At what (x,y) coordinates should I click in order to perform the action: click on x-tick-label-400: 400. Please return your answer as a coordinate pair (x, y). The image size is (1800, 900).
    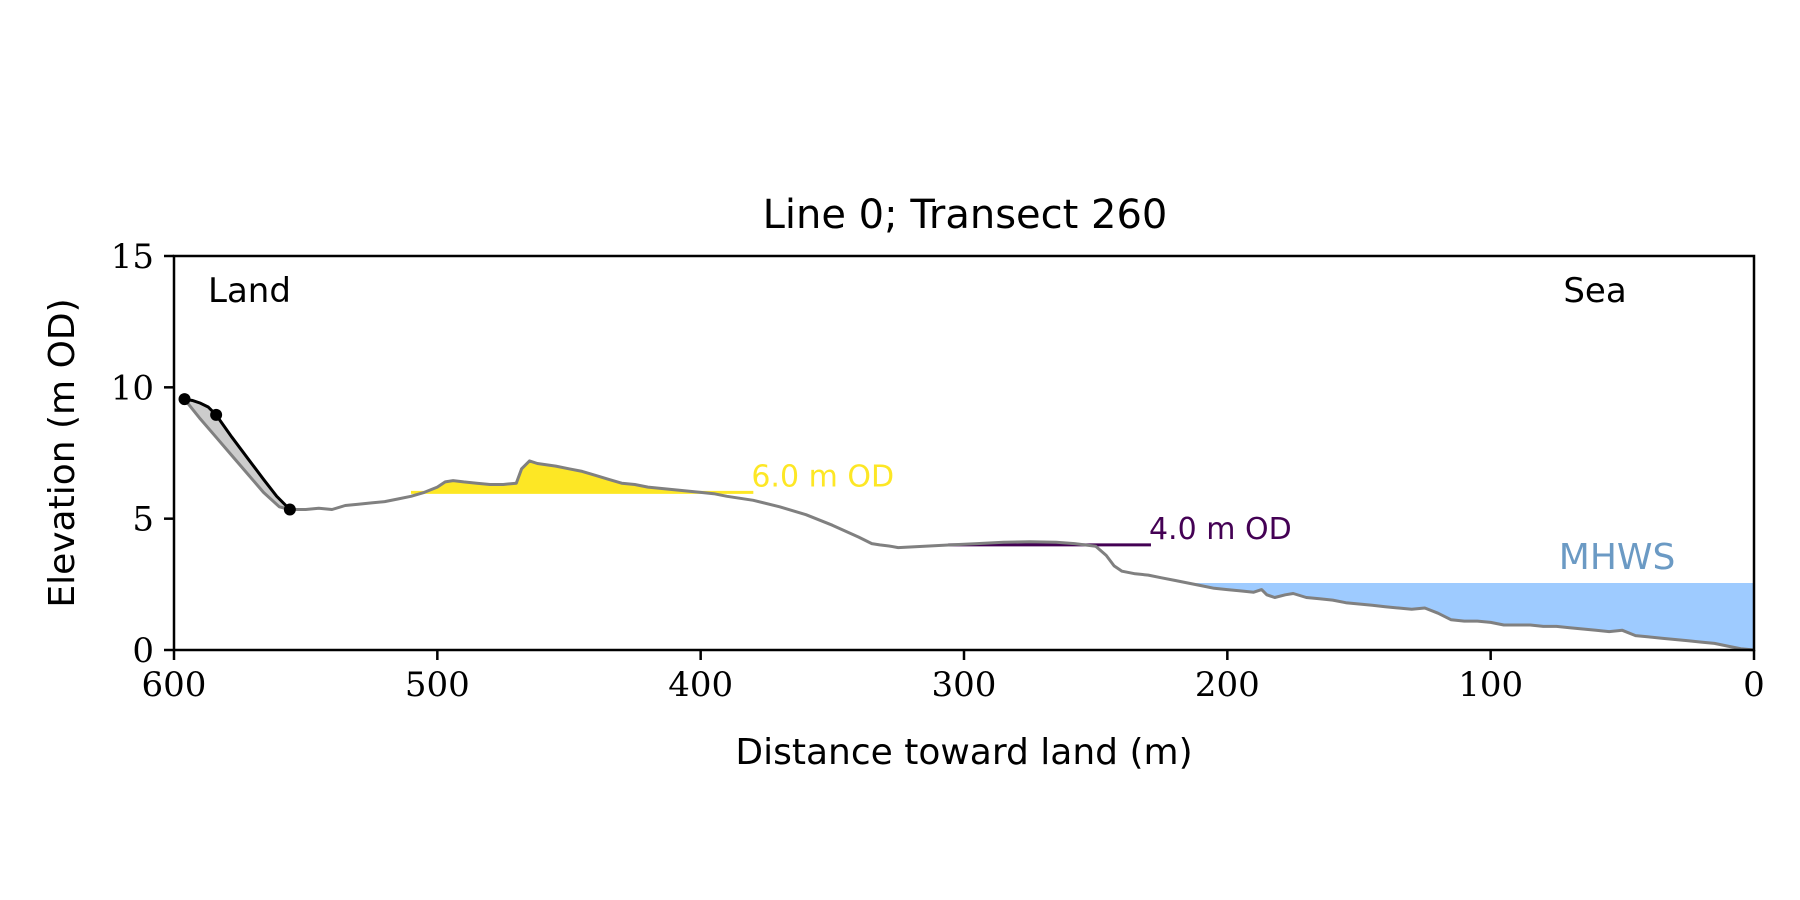
    Looking at the image, I should click on (700, 685).